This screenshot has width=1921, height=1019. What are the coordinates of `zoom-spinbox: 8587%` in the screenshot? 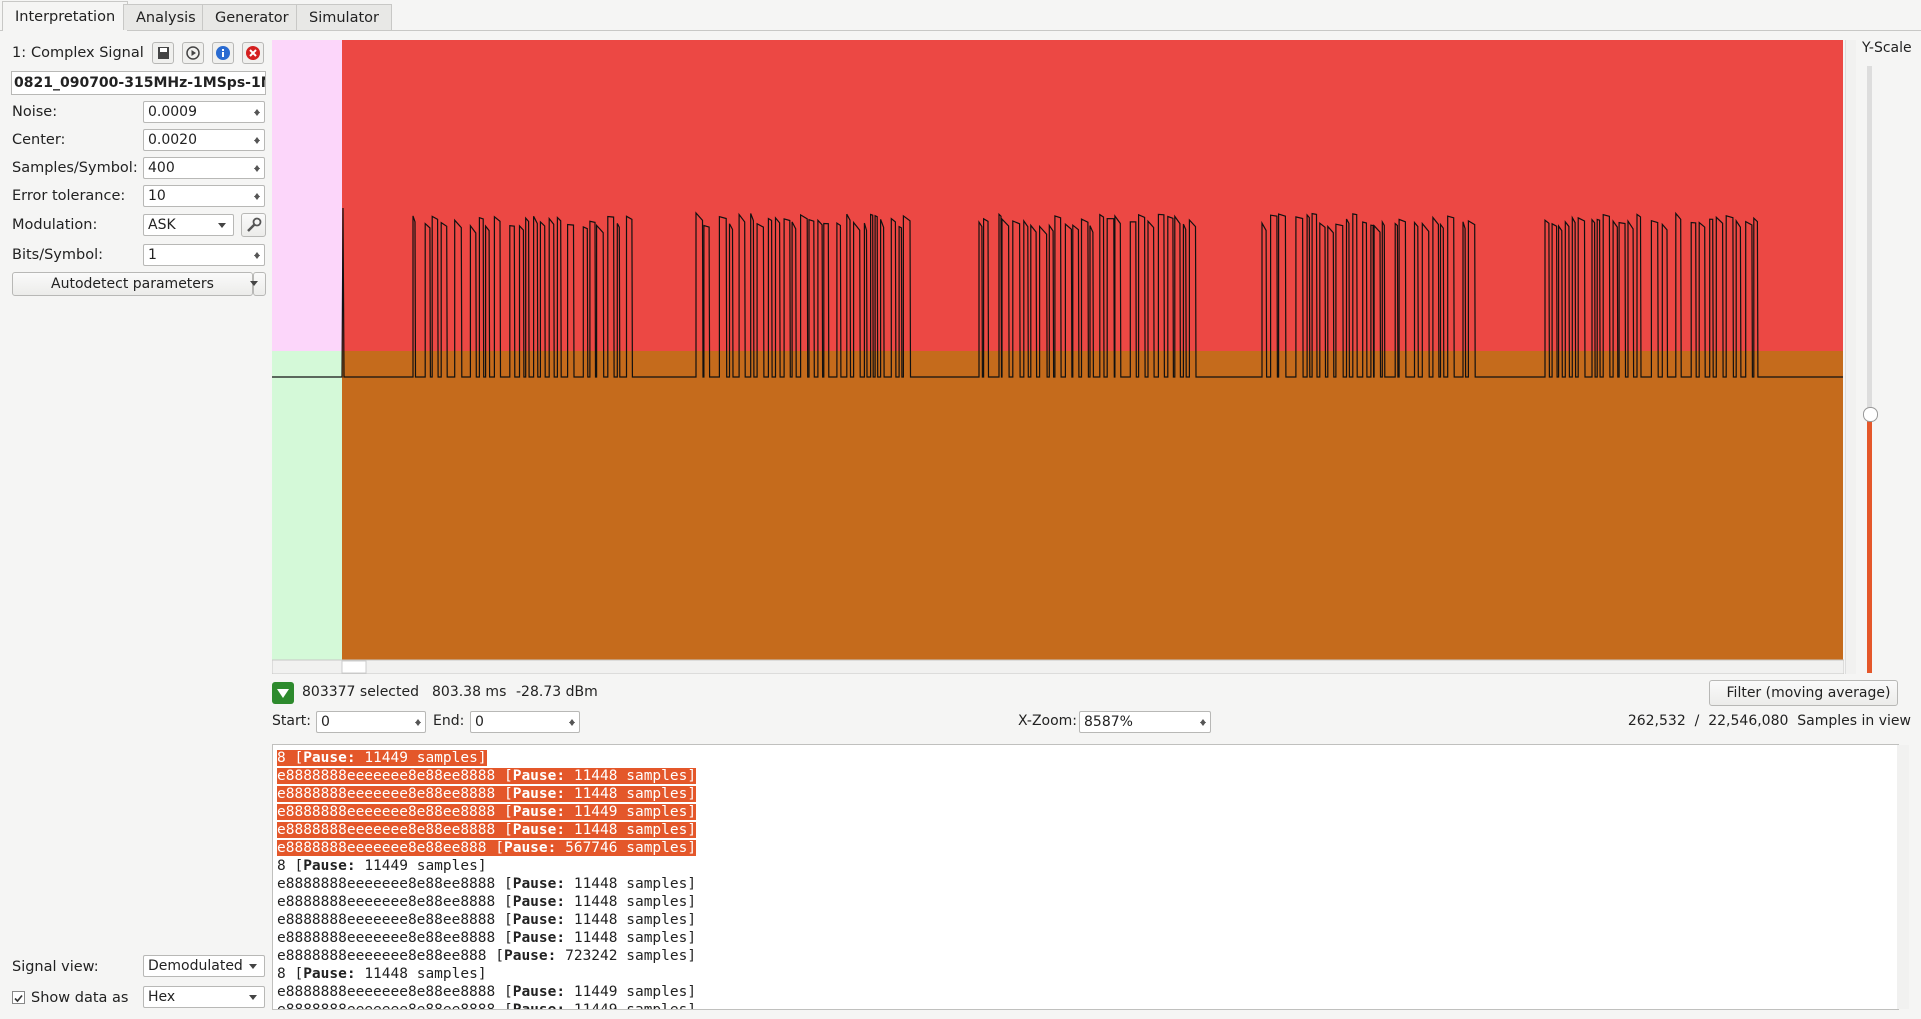 It's located at (1145, 722).